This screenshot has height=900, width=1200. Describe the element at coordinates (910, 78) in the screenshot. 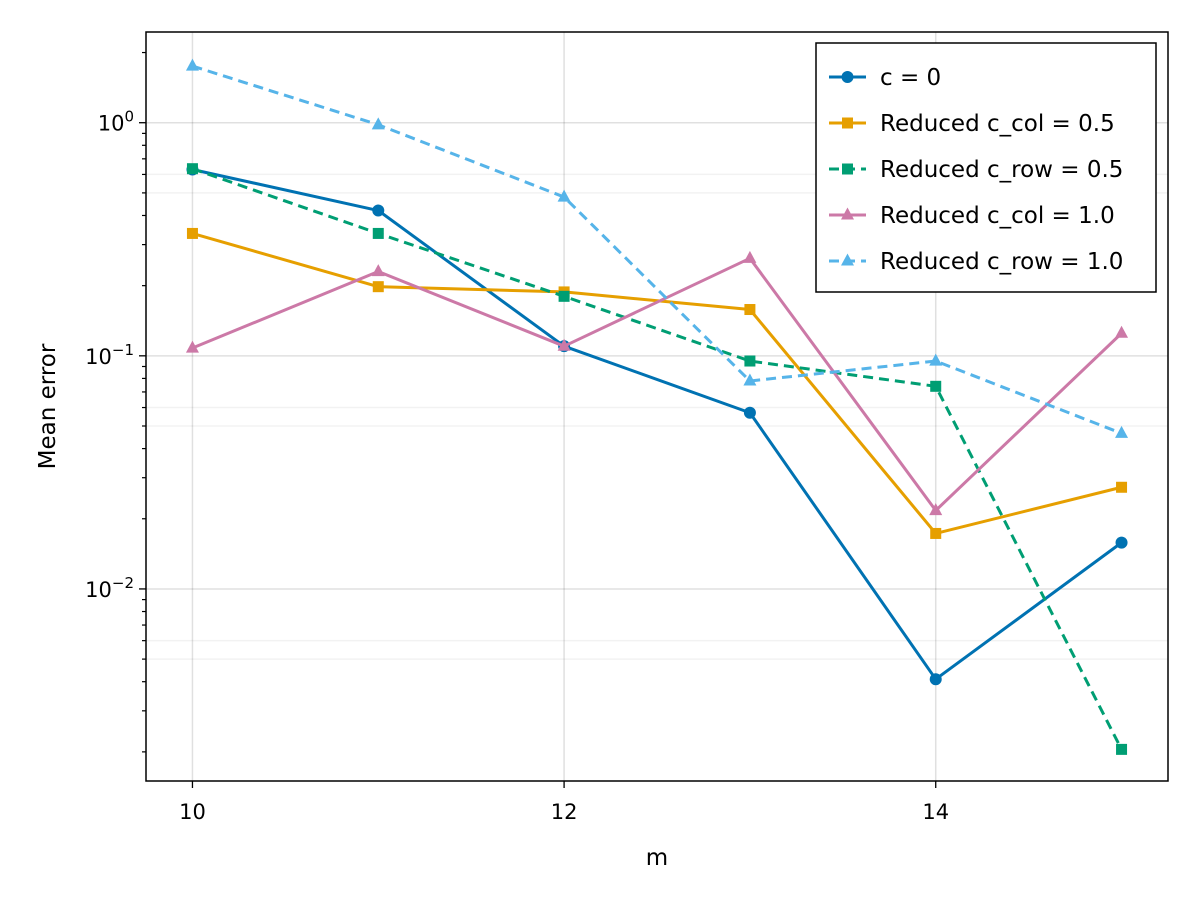

I see `legend-label: c = 0` at that location.